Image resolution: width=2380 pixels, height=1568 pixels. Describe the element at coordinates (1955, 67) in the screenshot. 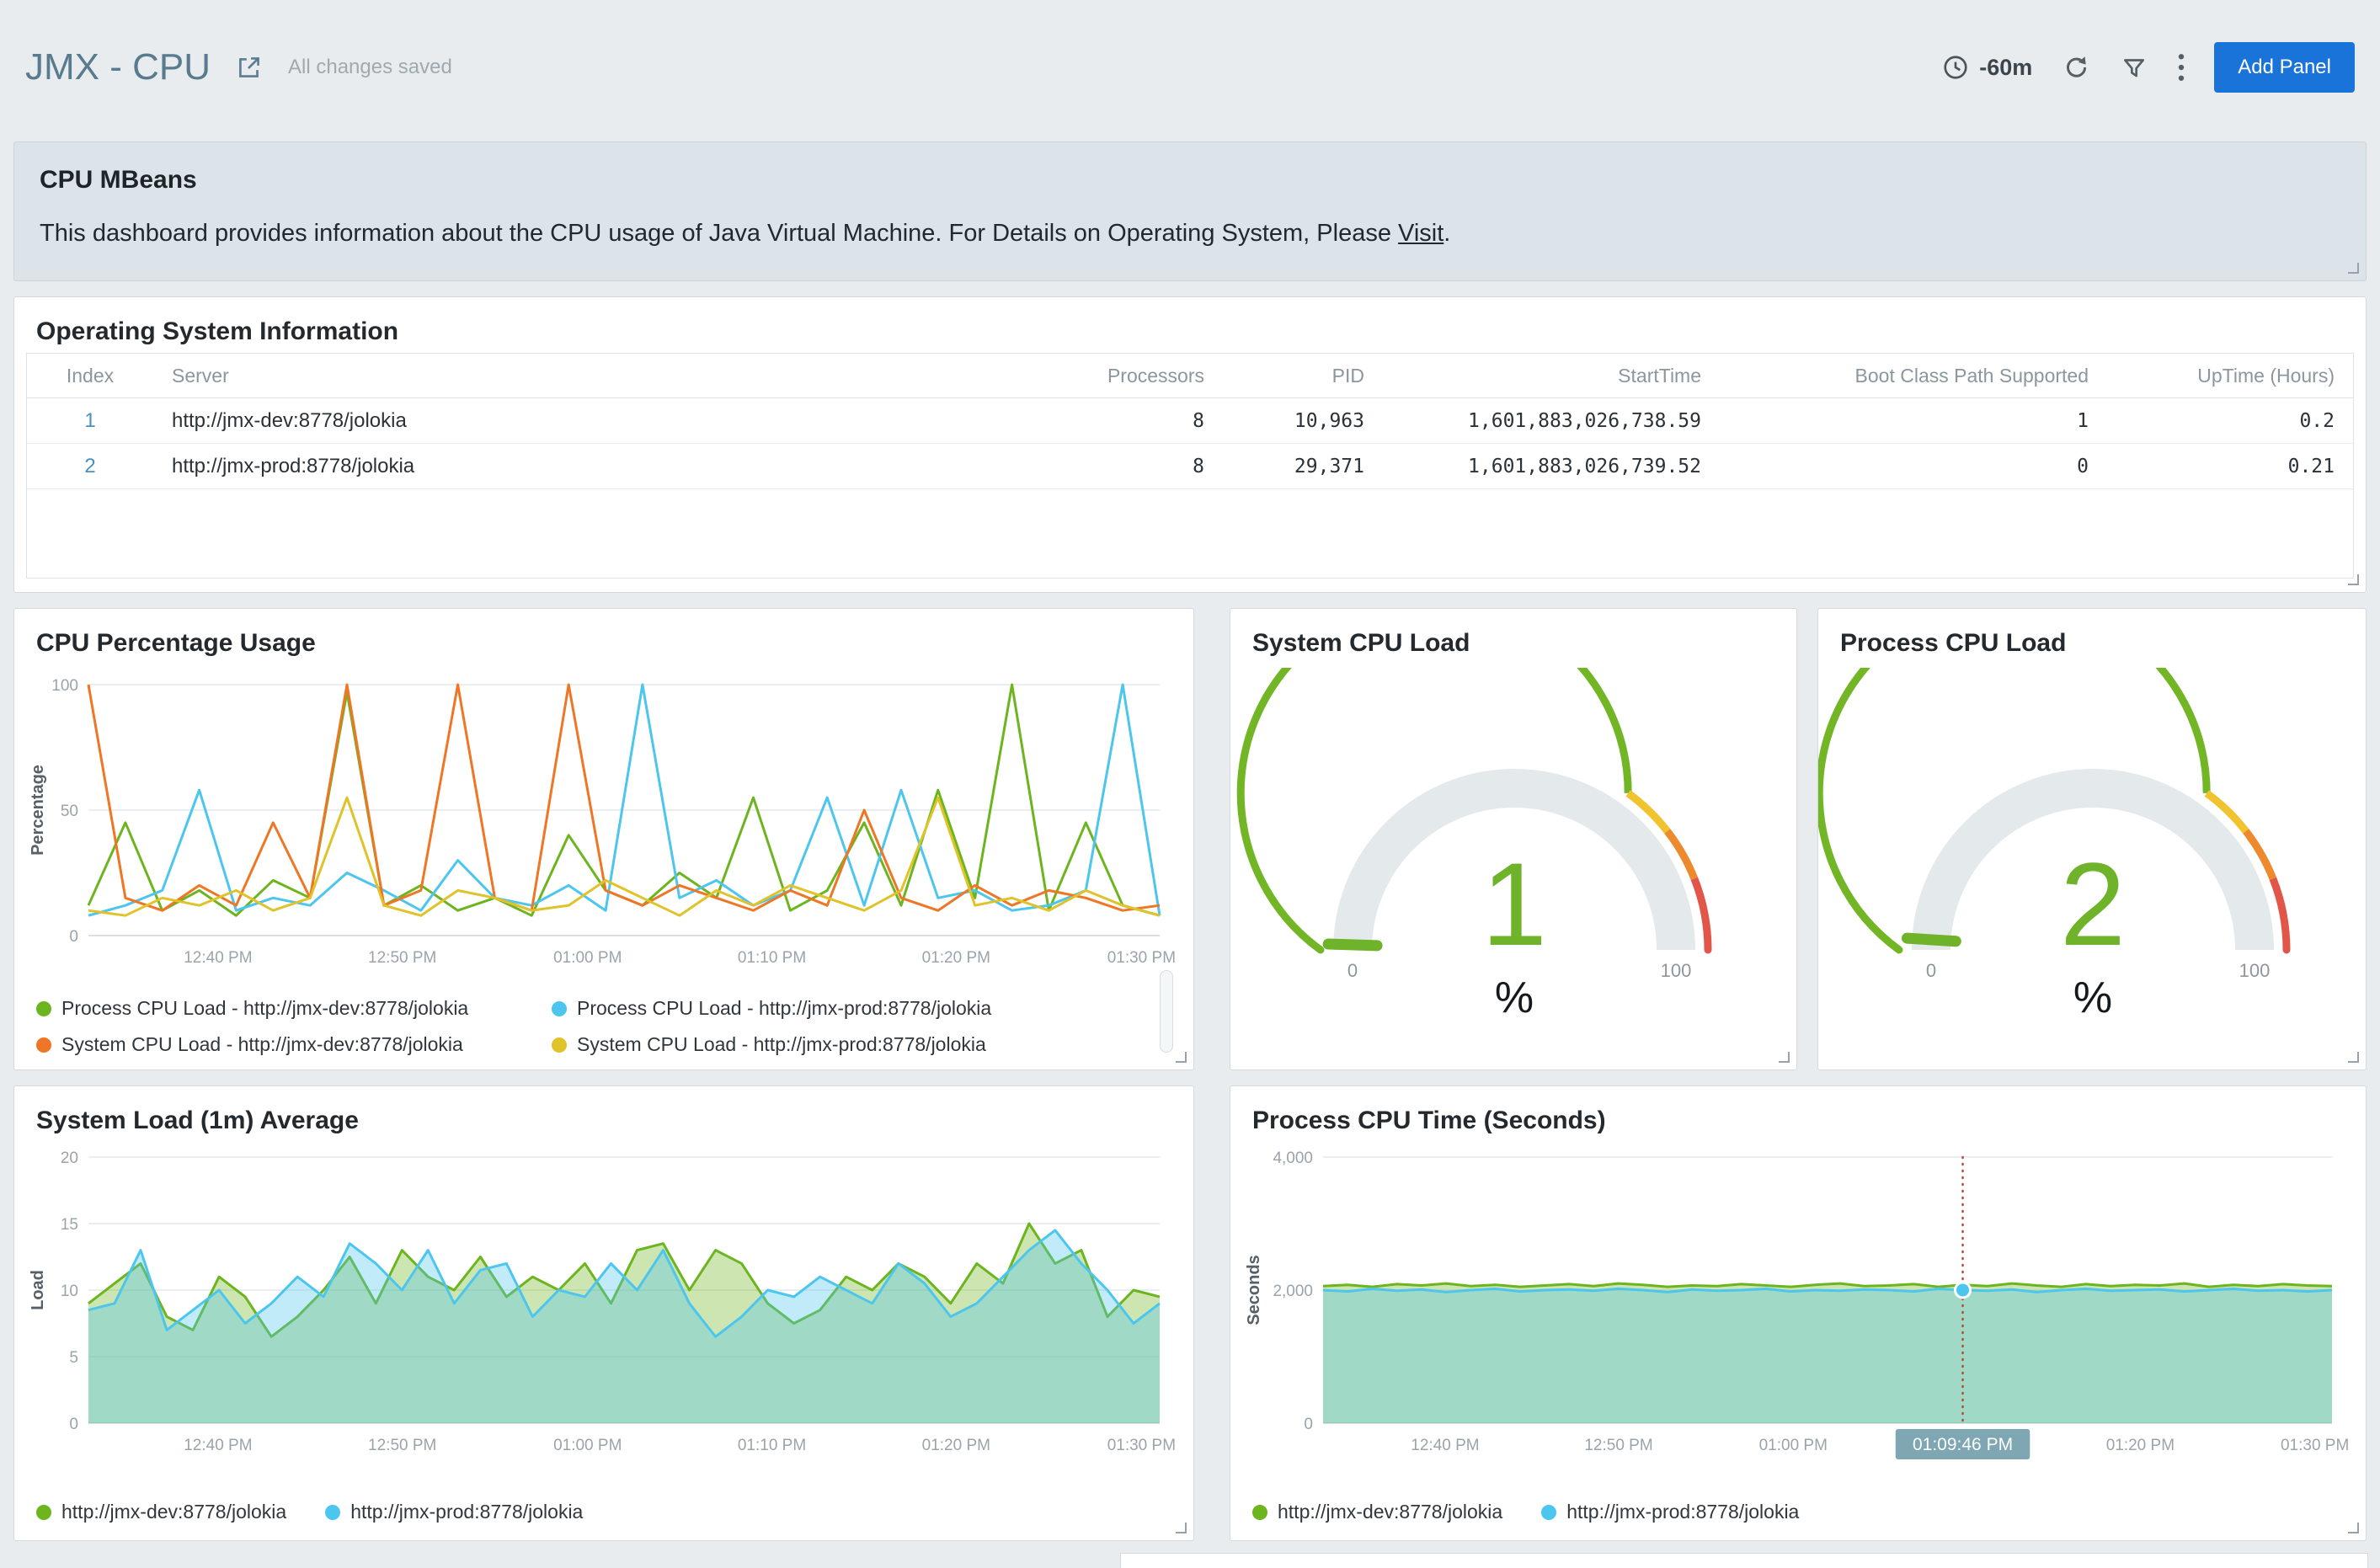

I see `clock-icon` at that location.